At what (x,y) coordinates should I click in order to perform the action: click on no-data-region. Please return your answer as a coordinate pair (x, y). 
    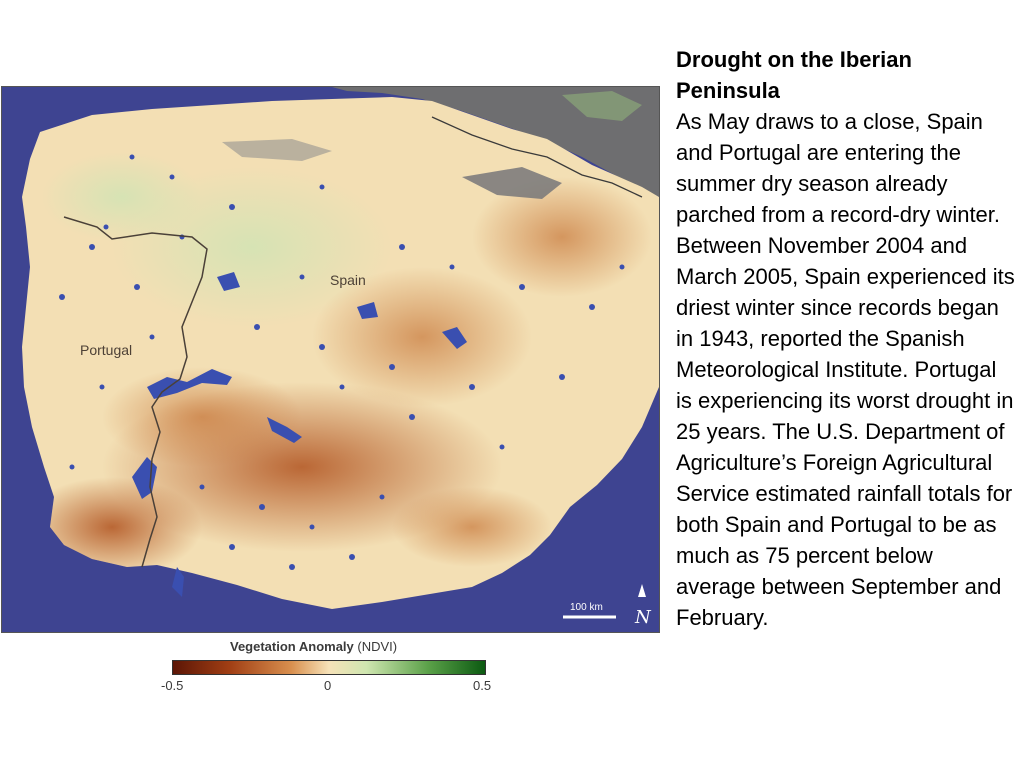
    Looking at the image, I should click on (495, 142).